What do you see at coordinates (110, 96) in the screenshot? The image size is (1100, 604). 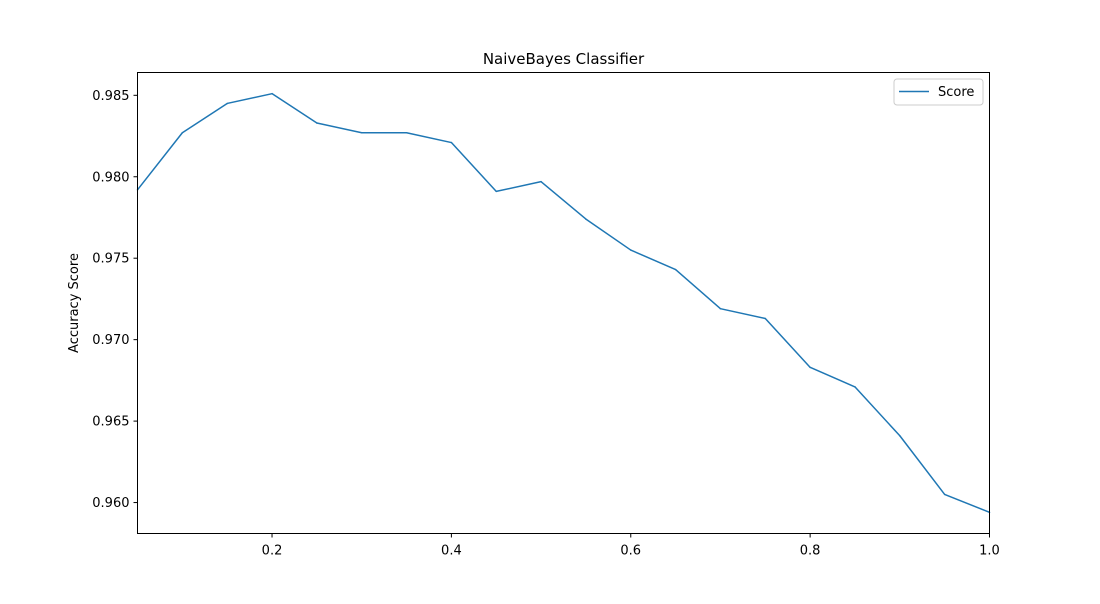 I see `y-tick-label: 0.985` at bounding box center [110, 96].